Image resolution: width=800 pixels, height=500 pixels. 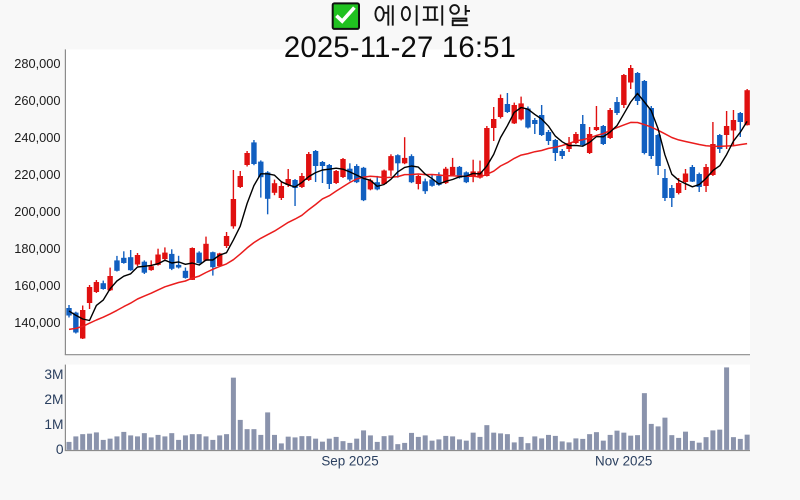 I want to click on svg-text: 0, so click(x=60, y=449).